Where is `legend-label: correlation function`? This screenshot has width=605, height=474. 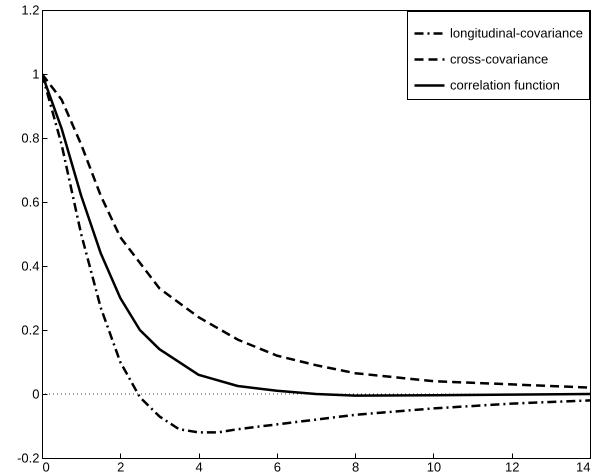 legend-label: correlation function is located at coordinates (505, 85).